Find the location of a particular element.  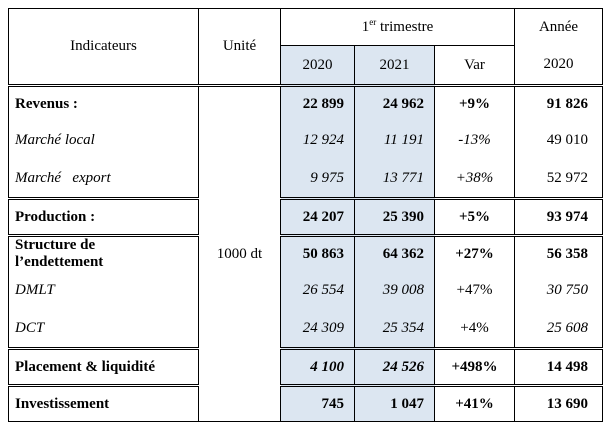

cell-annee: 30 750 is located at coordinates (559, 290).